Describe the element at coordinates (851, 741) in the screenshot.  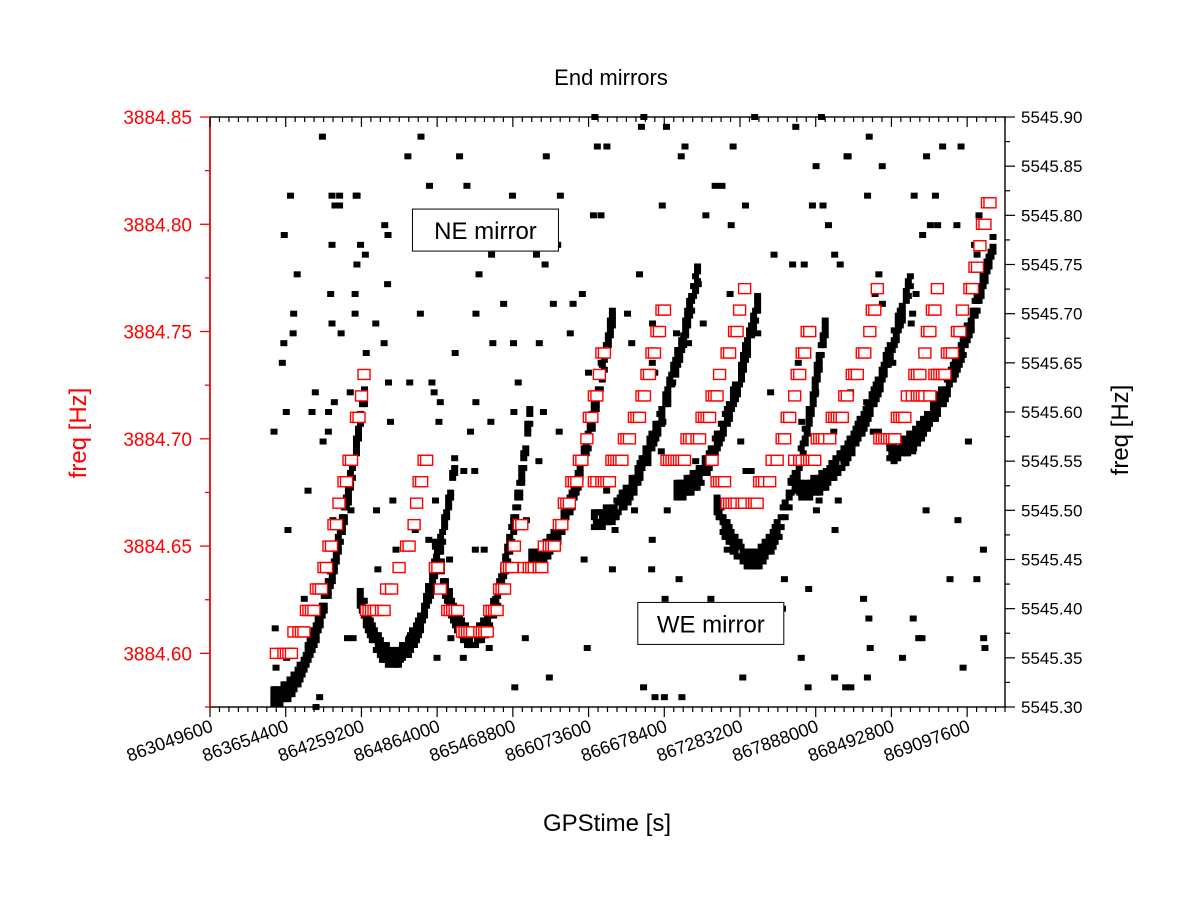
I see `x-tick-label: 868492800` at that location.